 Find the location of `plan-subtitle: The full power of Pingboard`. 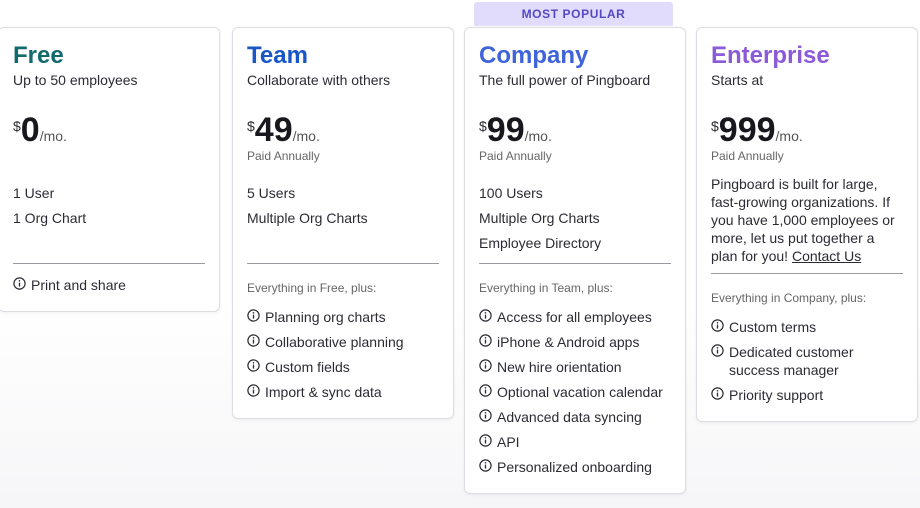

plan-subtitle: The full power of Pingboard is located at coordinates (565, 80).